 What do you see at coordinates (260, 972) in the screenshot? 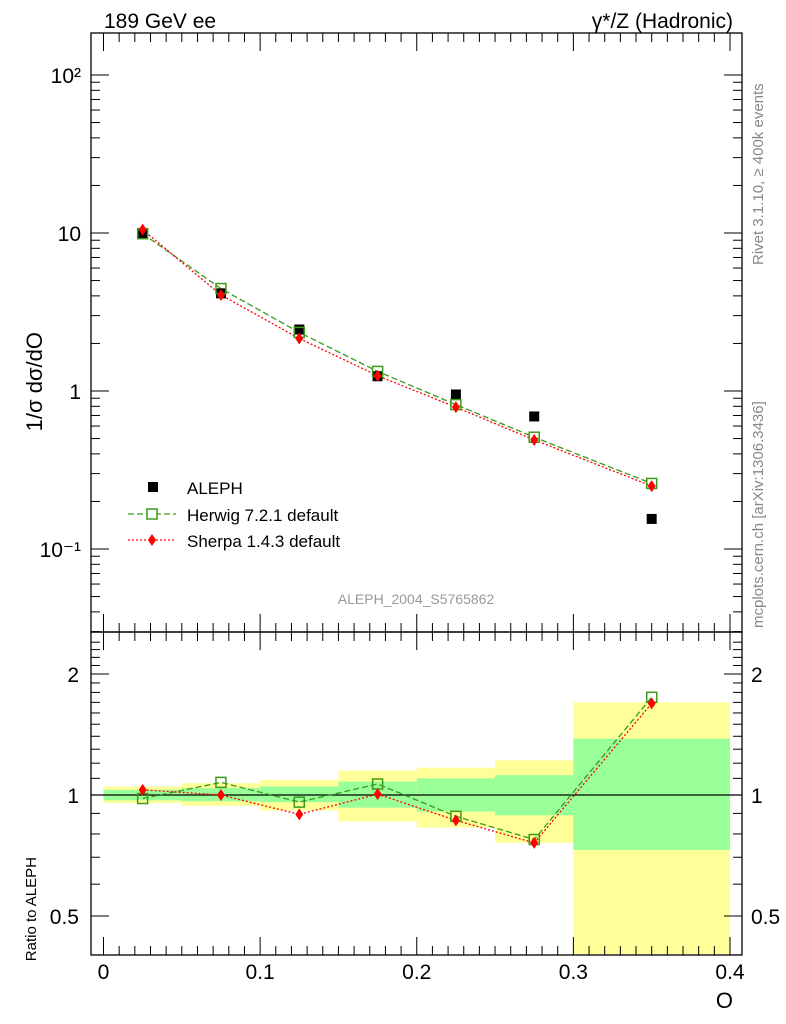
I see `x-tick-label: 0.1` at bounding box center [260, 972].